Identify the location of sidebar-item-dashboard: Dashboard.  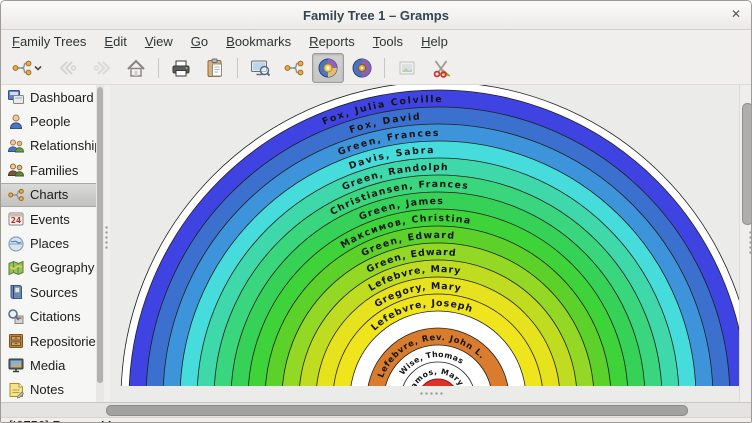
(48, 97).